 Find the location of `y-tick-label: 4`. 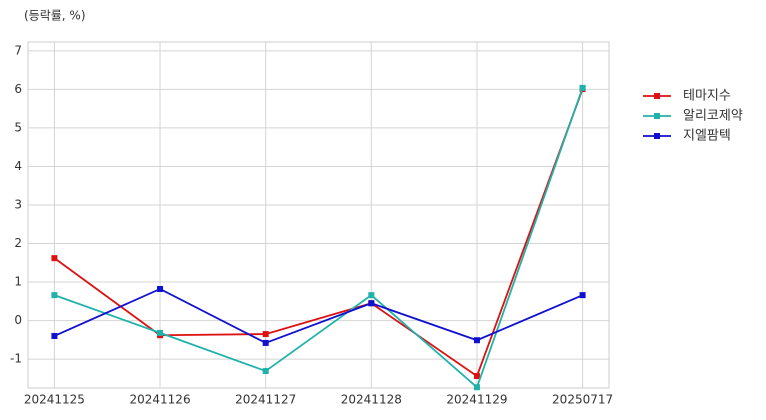

y-tick-label: 4 is located at coordinates (18, 166).